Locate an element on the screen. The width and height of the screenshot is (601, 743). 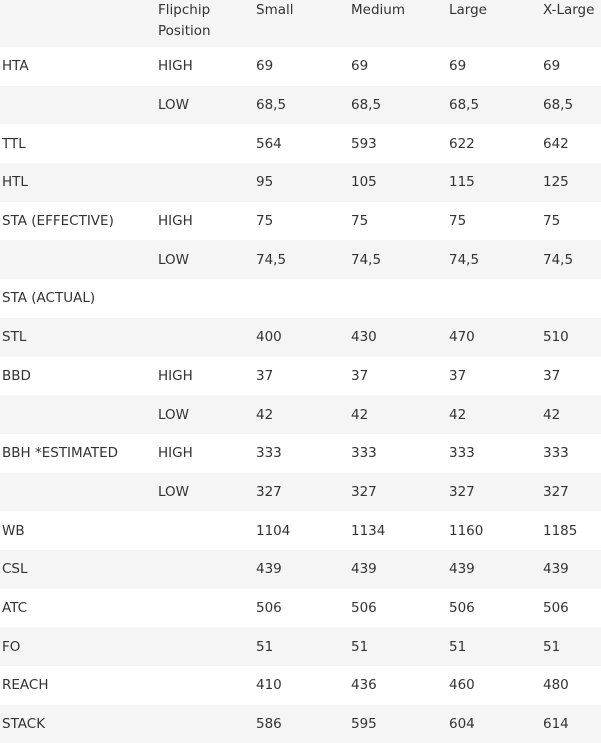
value-cell: 1160 is located at coordinates (466, 530).